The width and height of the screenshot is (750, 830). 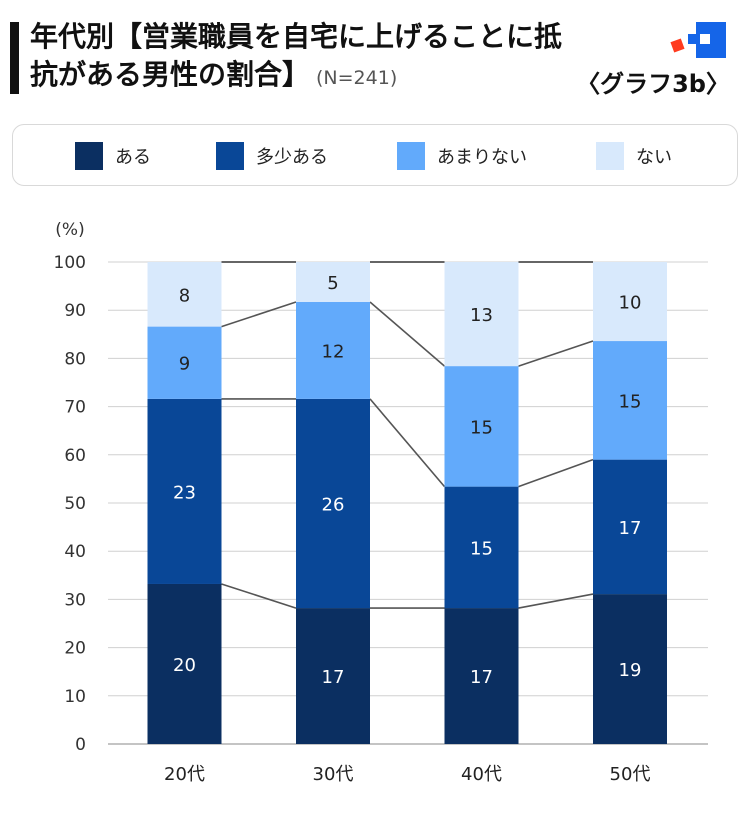 I want to click on legend-label-tashou-aru: 多少ある, so click(x=292, y=157).